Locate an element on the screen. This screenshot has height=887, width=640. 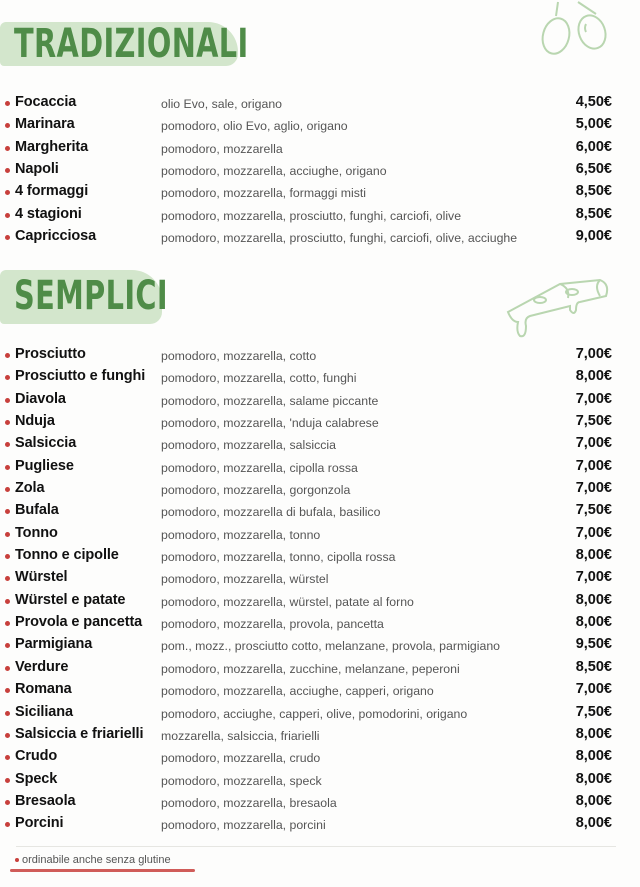
item-ingredients: pomodoro, mozzarella, formaggi misti is located at coordinates (264, 193).